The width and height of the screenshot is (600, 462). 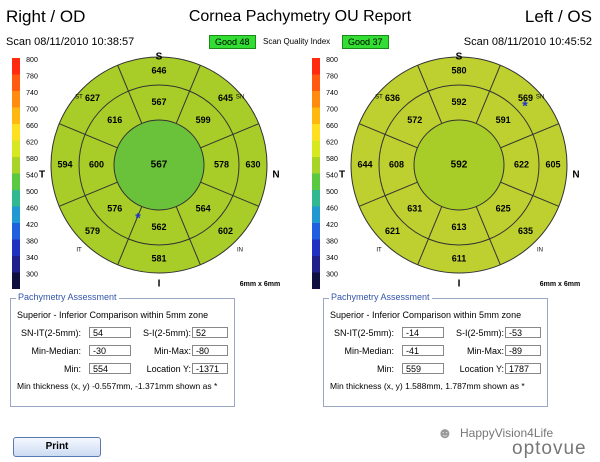 What do you see at coordinates (332, 225) in the screenshot?
I see `scale-tick: 420` at bounding box center [332, 225].